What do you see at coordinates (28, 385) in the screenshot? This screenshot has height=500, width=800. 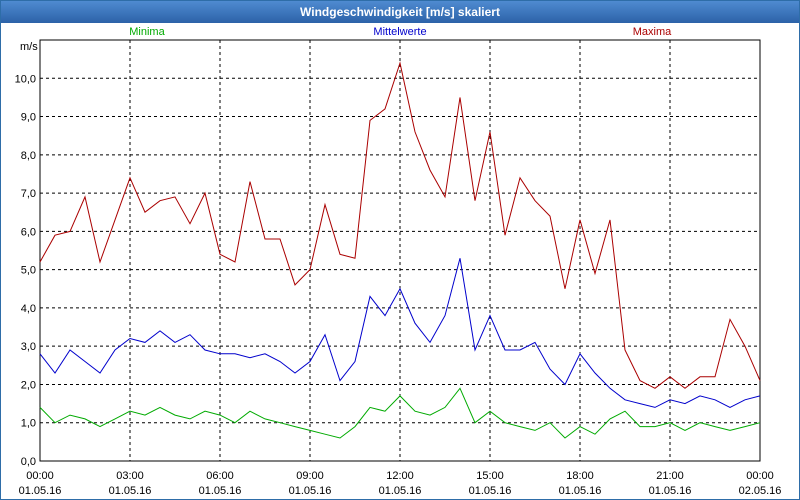 I see `y-tick-label: 2,0` at bounding box center [28, 385].